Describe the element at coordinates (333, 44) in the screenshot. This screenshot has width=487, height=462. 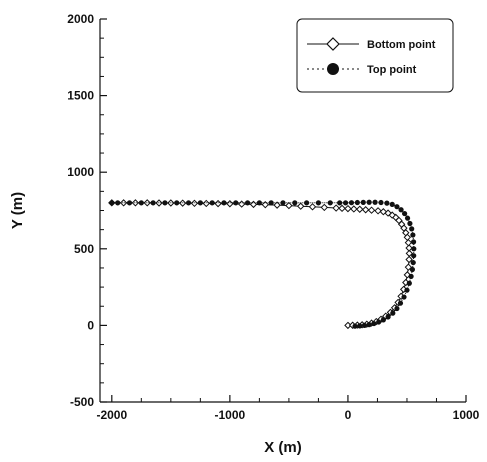
I see `legend-marker-bottom-point` at that location.